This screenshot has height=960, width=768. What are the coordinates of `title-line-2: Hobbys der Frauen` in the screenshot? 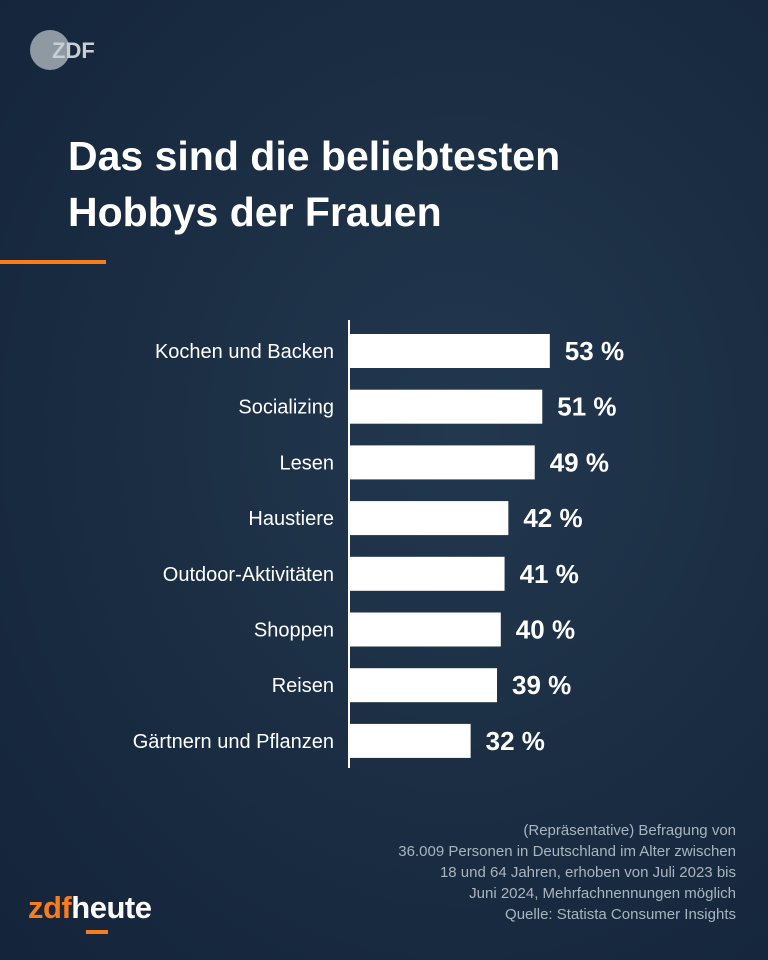 It's located at (255, 212).